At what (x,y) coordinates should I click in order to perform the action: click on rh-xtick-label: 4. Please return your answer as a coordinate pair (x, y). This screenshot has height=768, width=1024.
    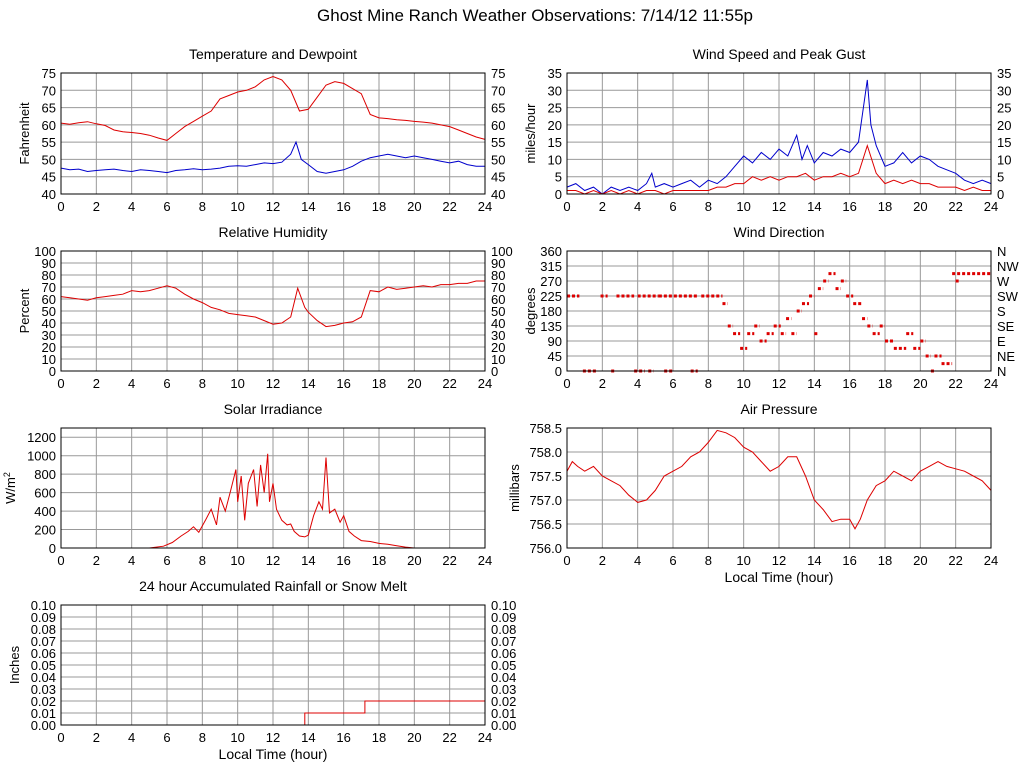
    Looking at the image, I should click on (131, 383).